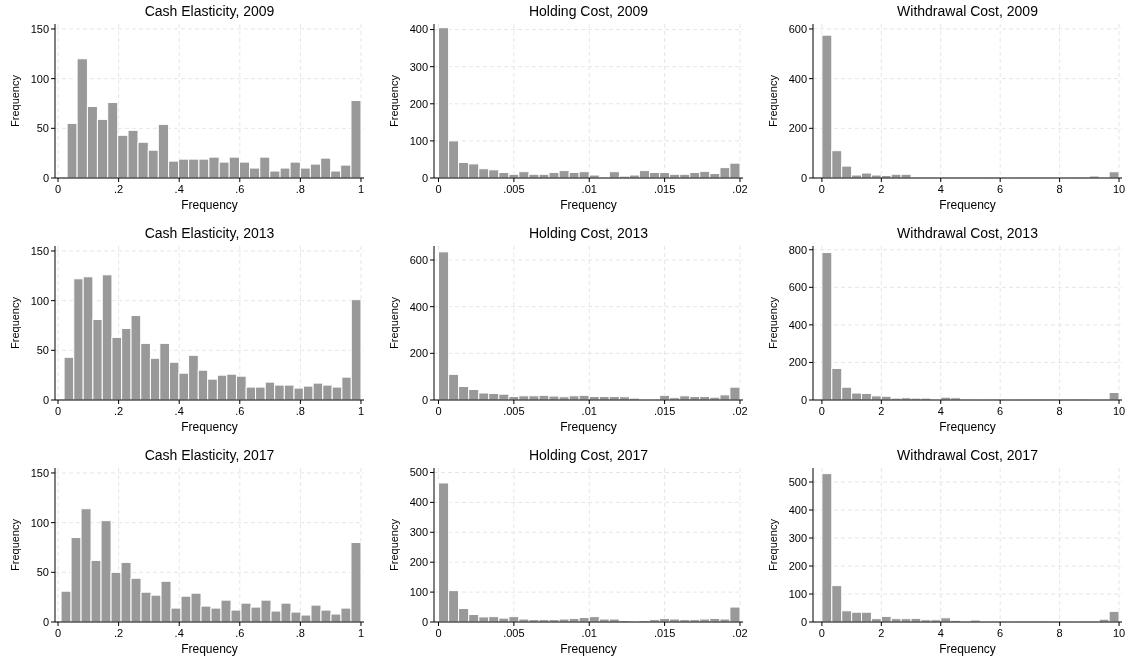  What do you see at coordinates (1059, 411) in the screenshot?
I see `x-tick-label: 8` at bounding box center [1059, 411].